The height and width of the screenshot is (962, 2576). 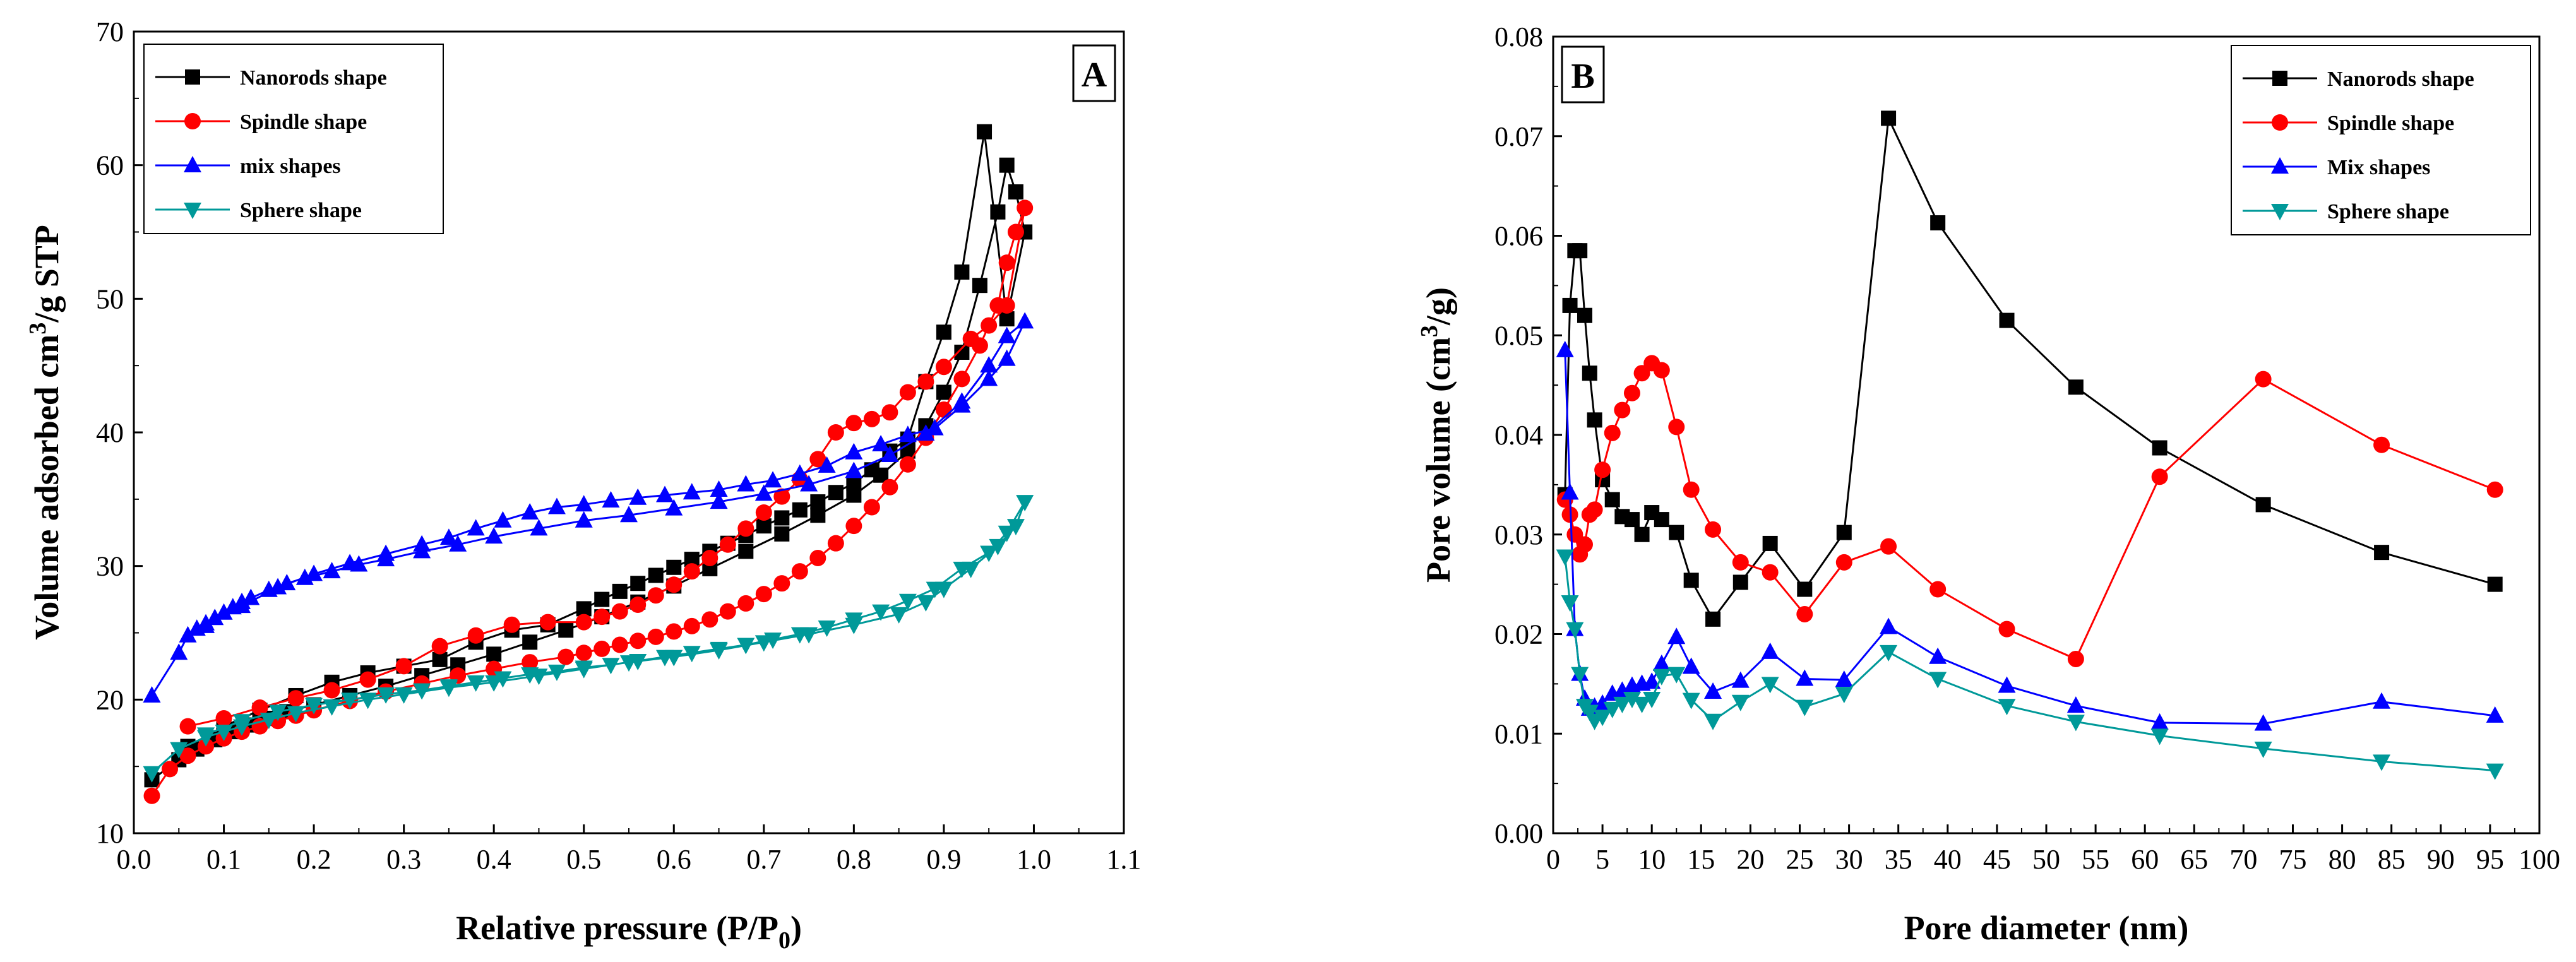 I want to click on panel-label-a: A, so click(x=1094, y=75).